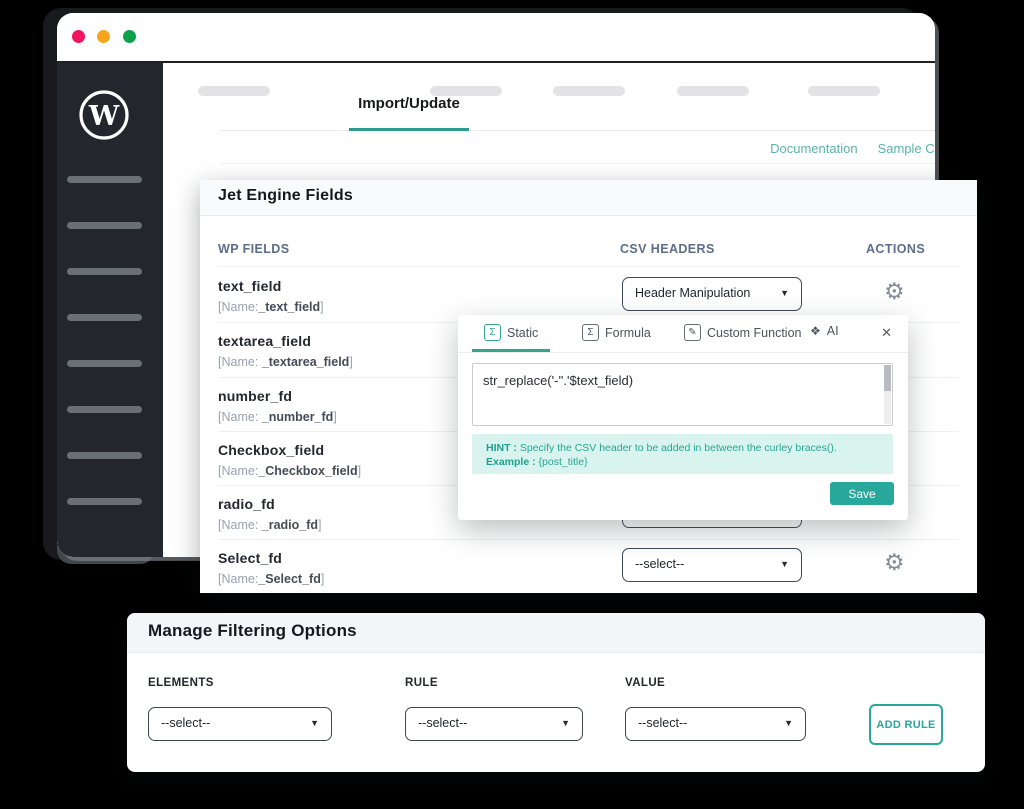 The height and width of the screenshot is (809, 1024). What do you see at coordinates (588, 198) in the screenshot?
I see `panel-header: Jet Engine Fields` at bounding box center [588, 198].